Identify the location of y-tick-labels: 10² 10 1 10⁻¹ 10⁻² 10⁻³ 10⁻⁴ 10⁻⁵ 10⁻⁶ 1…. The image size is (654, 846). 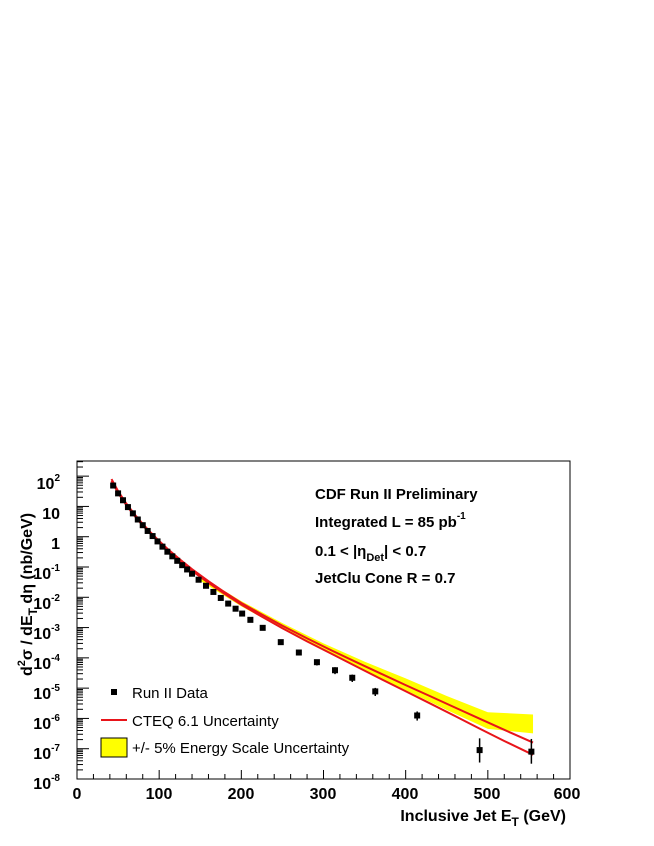
(46, 633).